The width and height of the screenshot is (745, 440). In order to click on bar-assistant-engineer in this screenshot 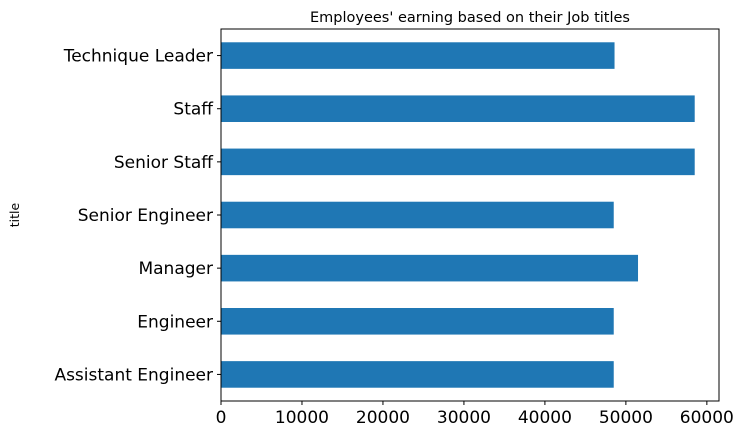, I will do `click(417, 374)`.